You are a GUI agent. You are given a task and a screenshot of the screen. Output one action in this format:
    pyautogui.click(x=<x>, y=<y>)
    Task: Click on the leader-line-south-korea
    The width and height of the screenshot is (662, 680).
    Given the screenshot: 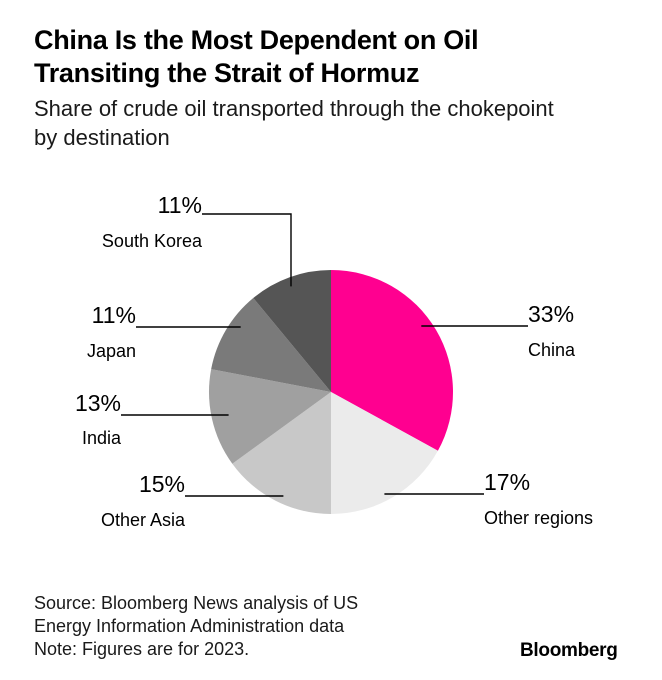 What is the action you would take?
    pyautogui.click(x=247, y=250)
    